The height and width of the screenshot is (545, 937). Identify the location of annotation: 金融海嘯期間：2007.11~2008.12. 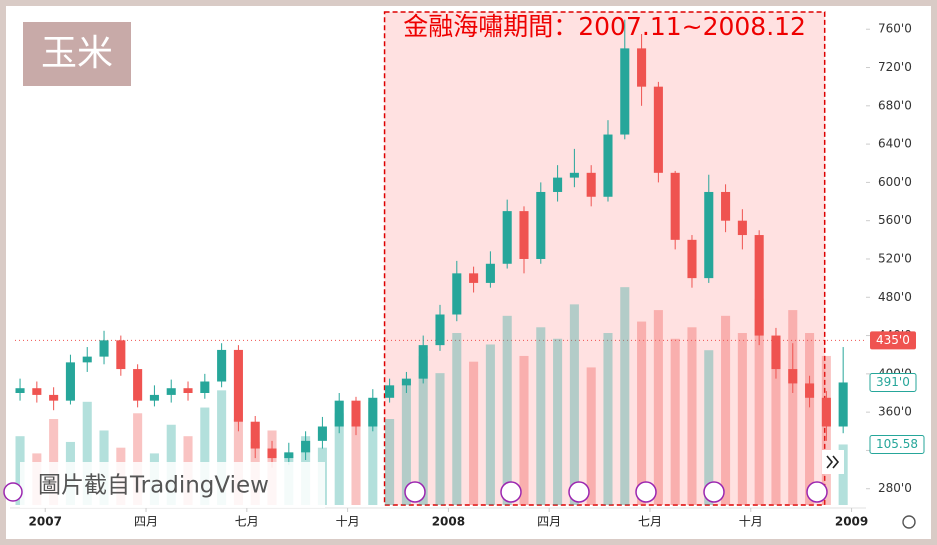
(604, 26).